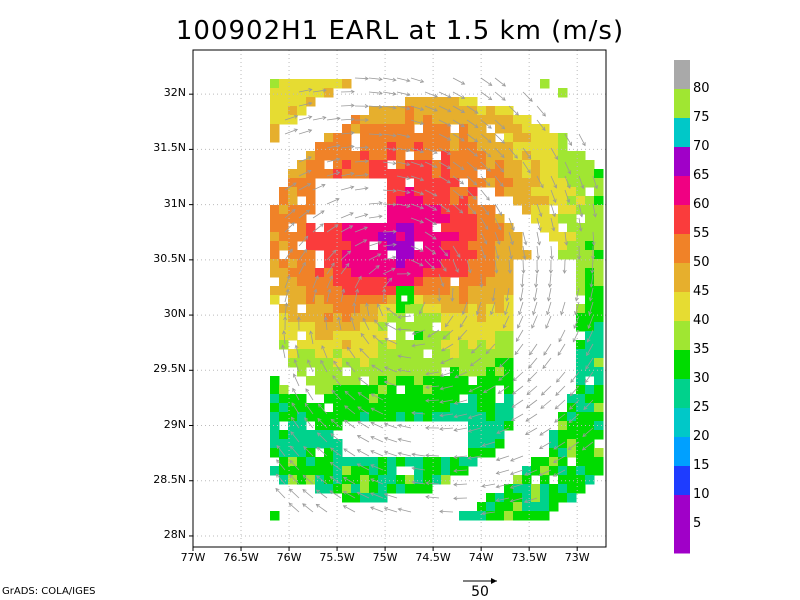 This screenshot has height=600, width=800. I want to click on colorbar-label: 15, so click(701, 465).